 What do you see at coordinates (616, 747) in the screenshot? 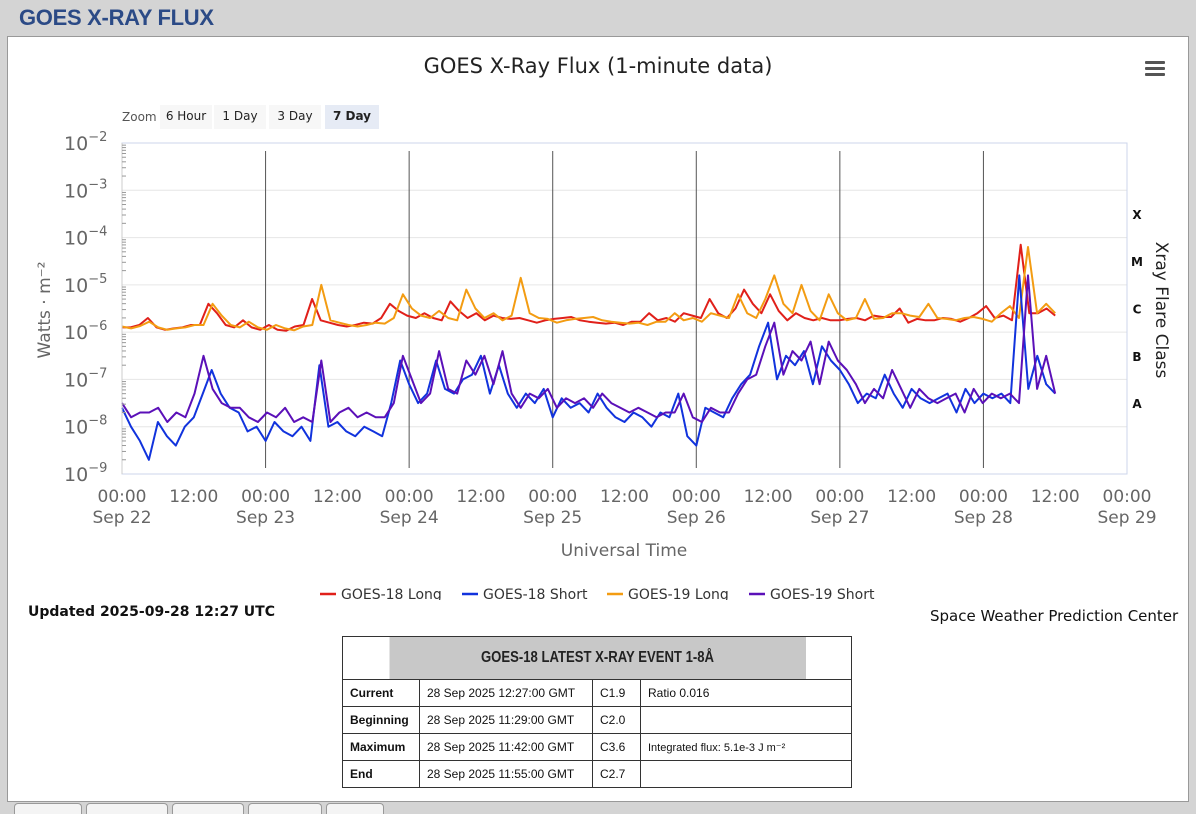
I see `event-class: C3.6` at bounding box center [616, 747].